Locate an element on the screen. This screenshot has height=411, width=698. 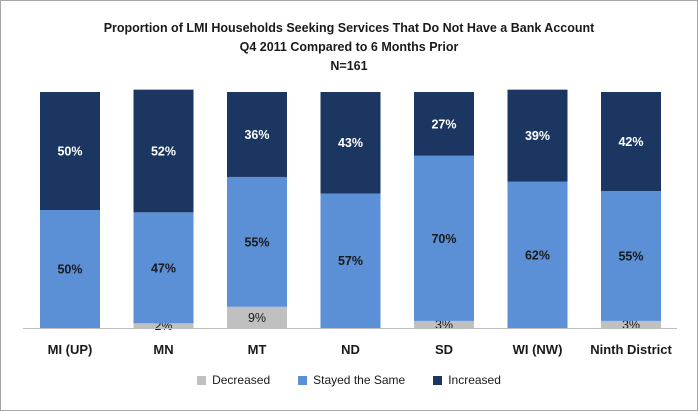
bar-increased-ninth-district is located at coordinates (631, 142).